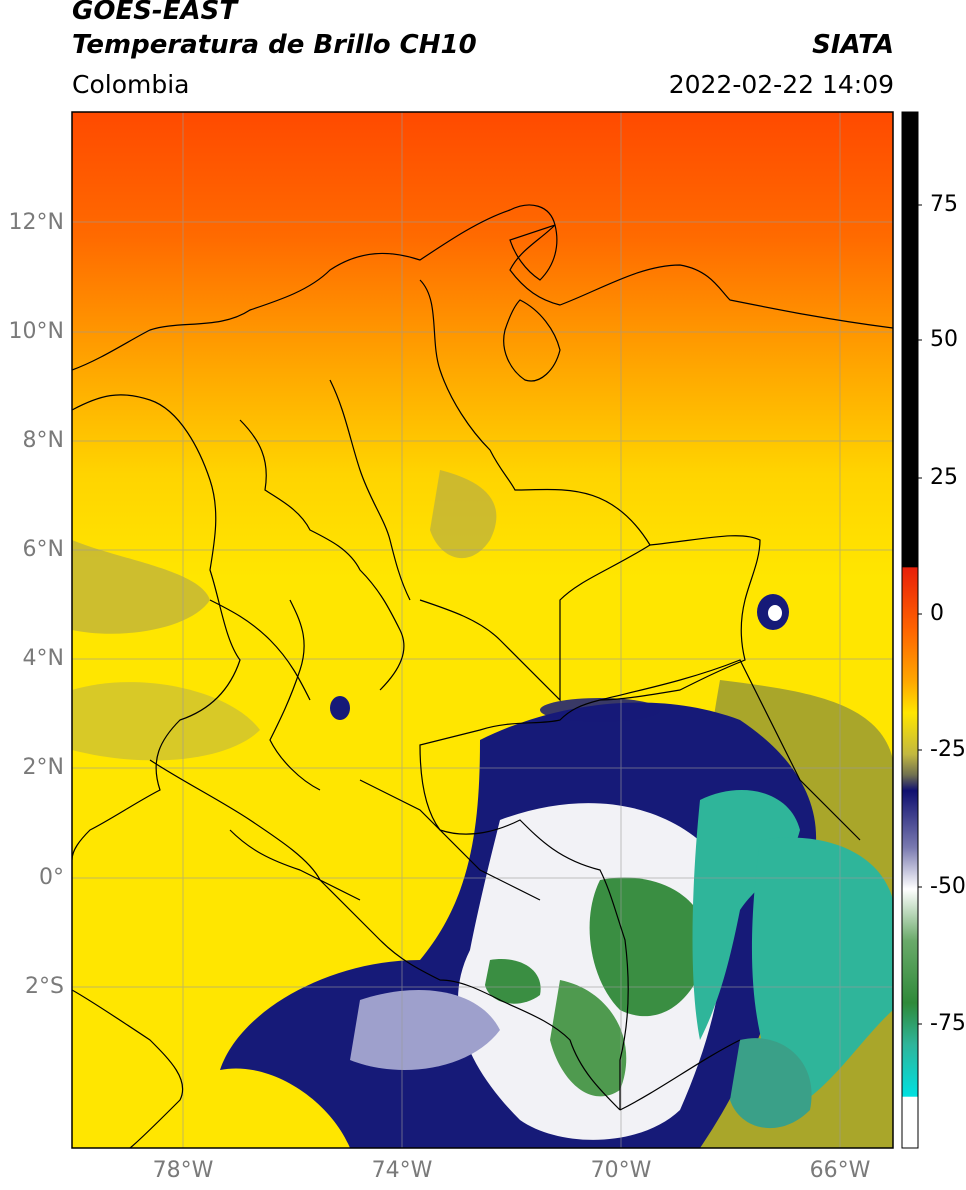 The width and height of the screenshot is (966, 1190). I want to click on colombia-venezuela-border, so click(590, 490).